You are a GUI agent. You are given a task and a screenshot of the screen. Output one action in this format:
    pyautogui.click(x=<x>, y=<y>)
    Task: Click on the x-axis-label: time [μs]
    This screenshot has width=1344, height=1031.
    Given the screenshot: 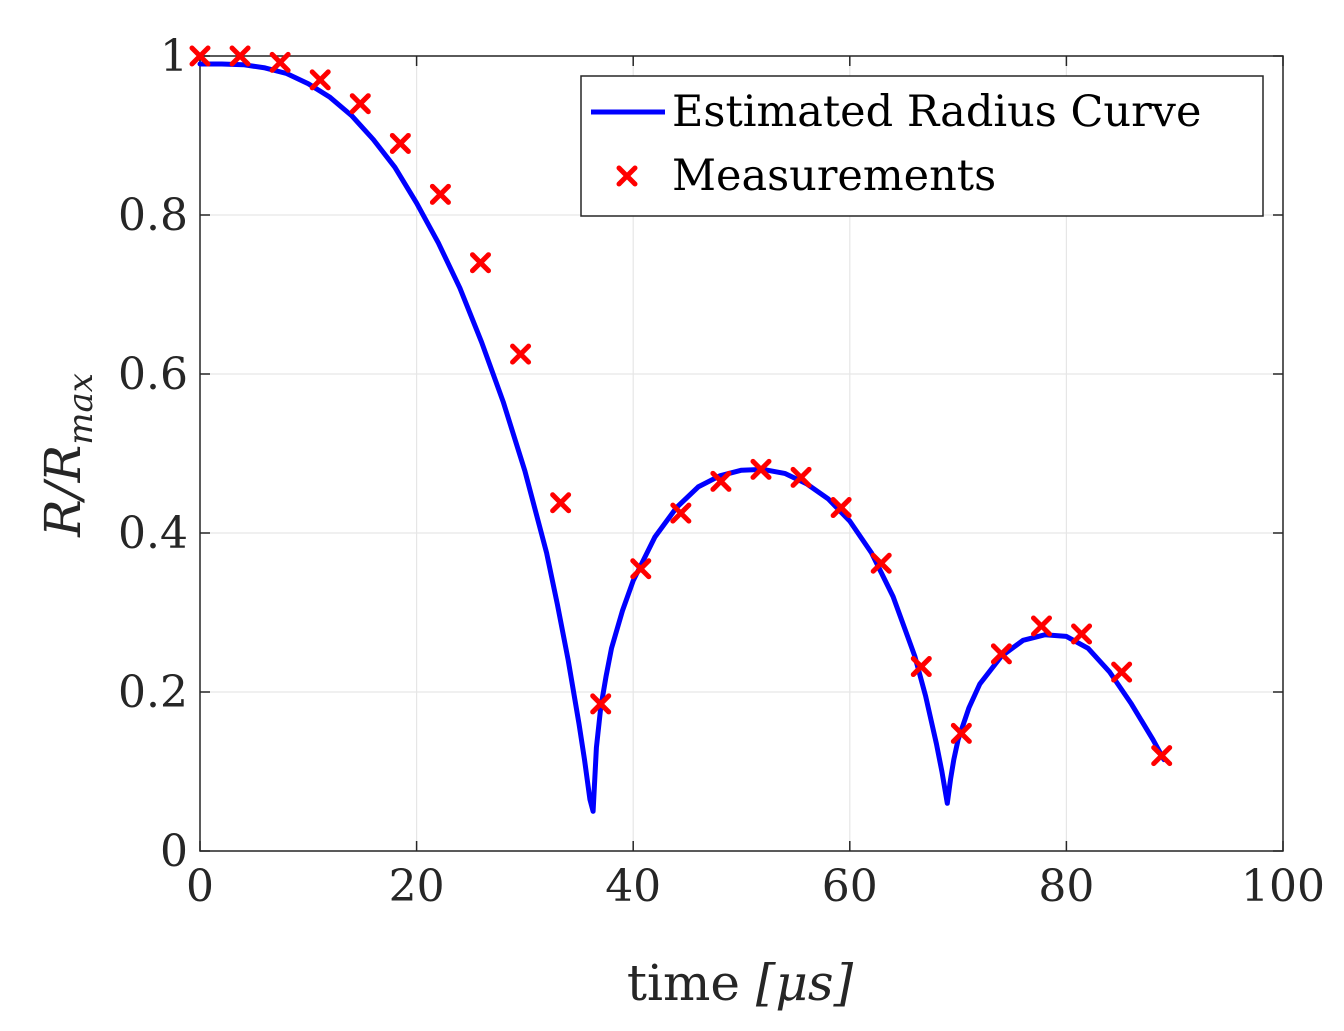 What is the action you would take?
    pyautogui.click(x=740, y=983)
    